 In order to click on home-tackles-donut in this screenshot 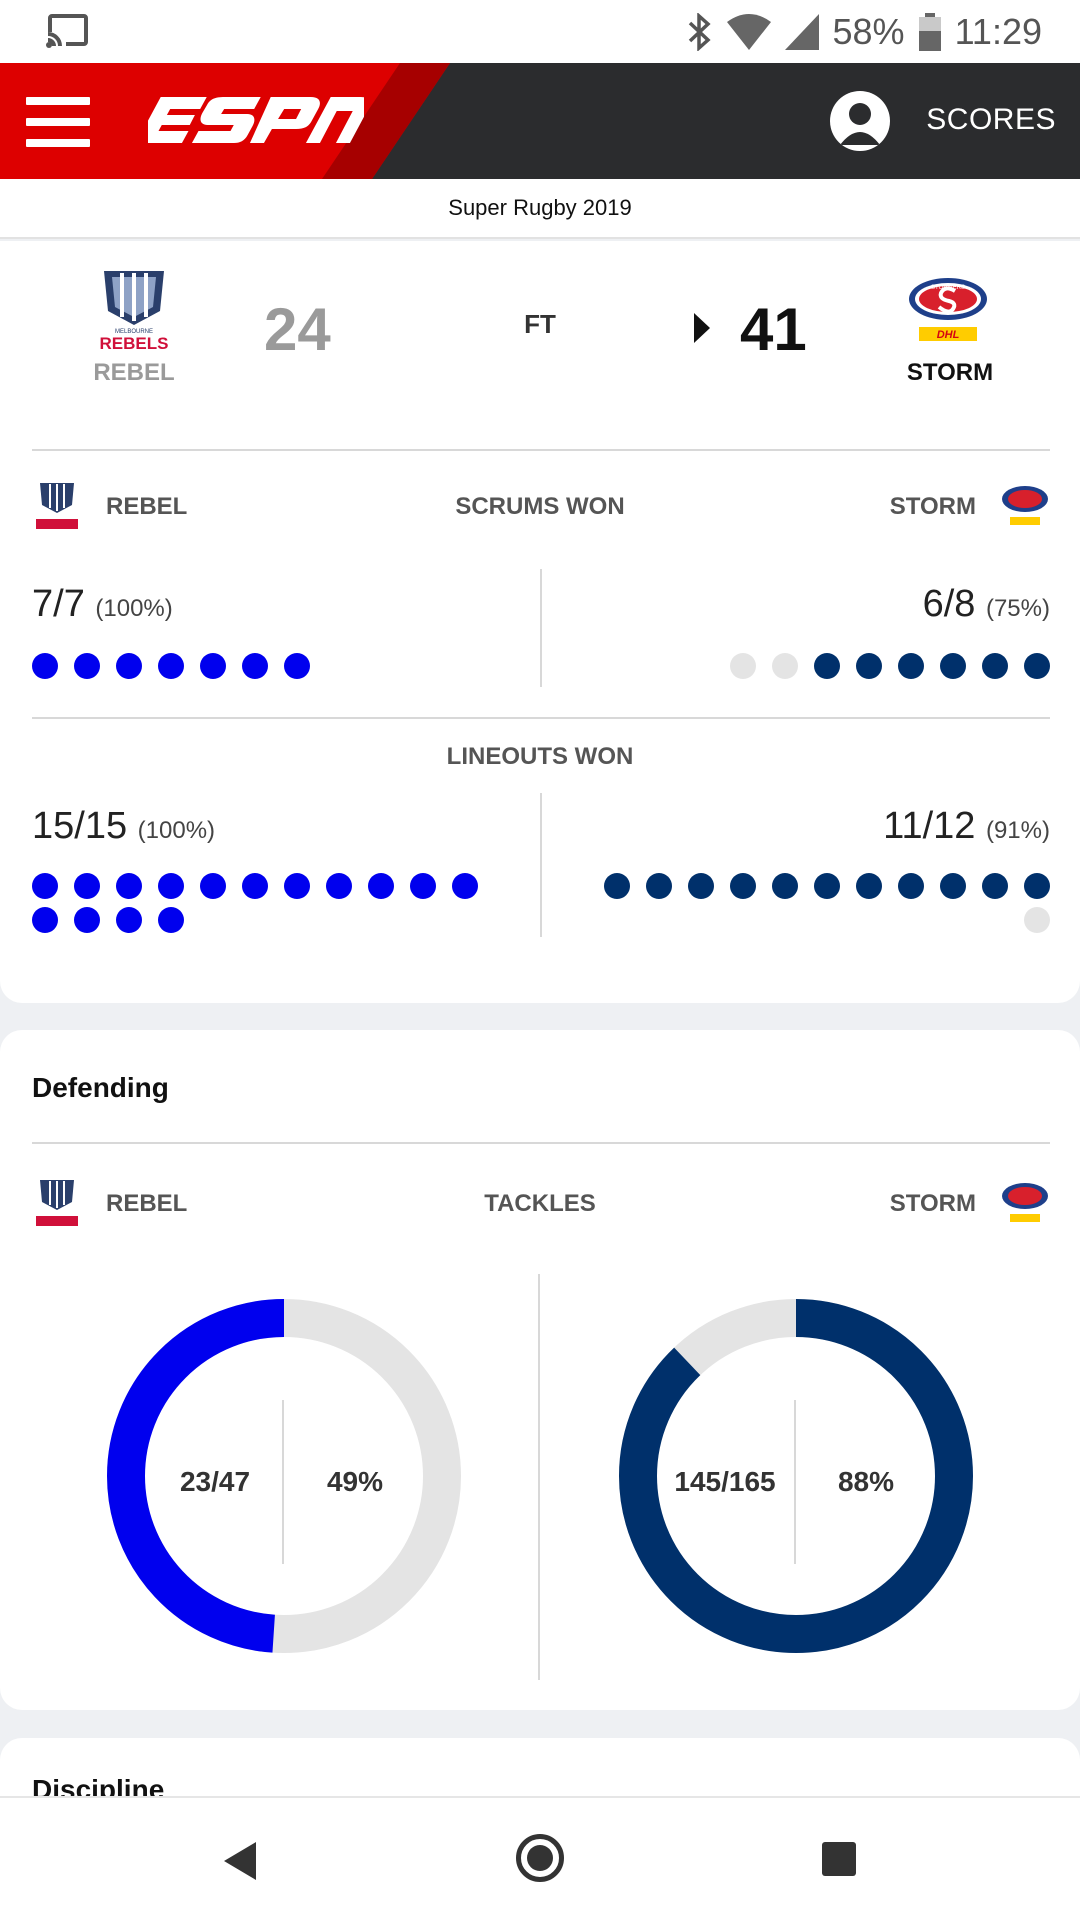, I will do `click(284, 1476)`.